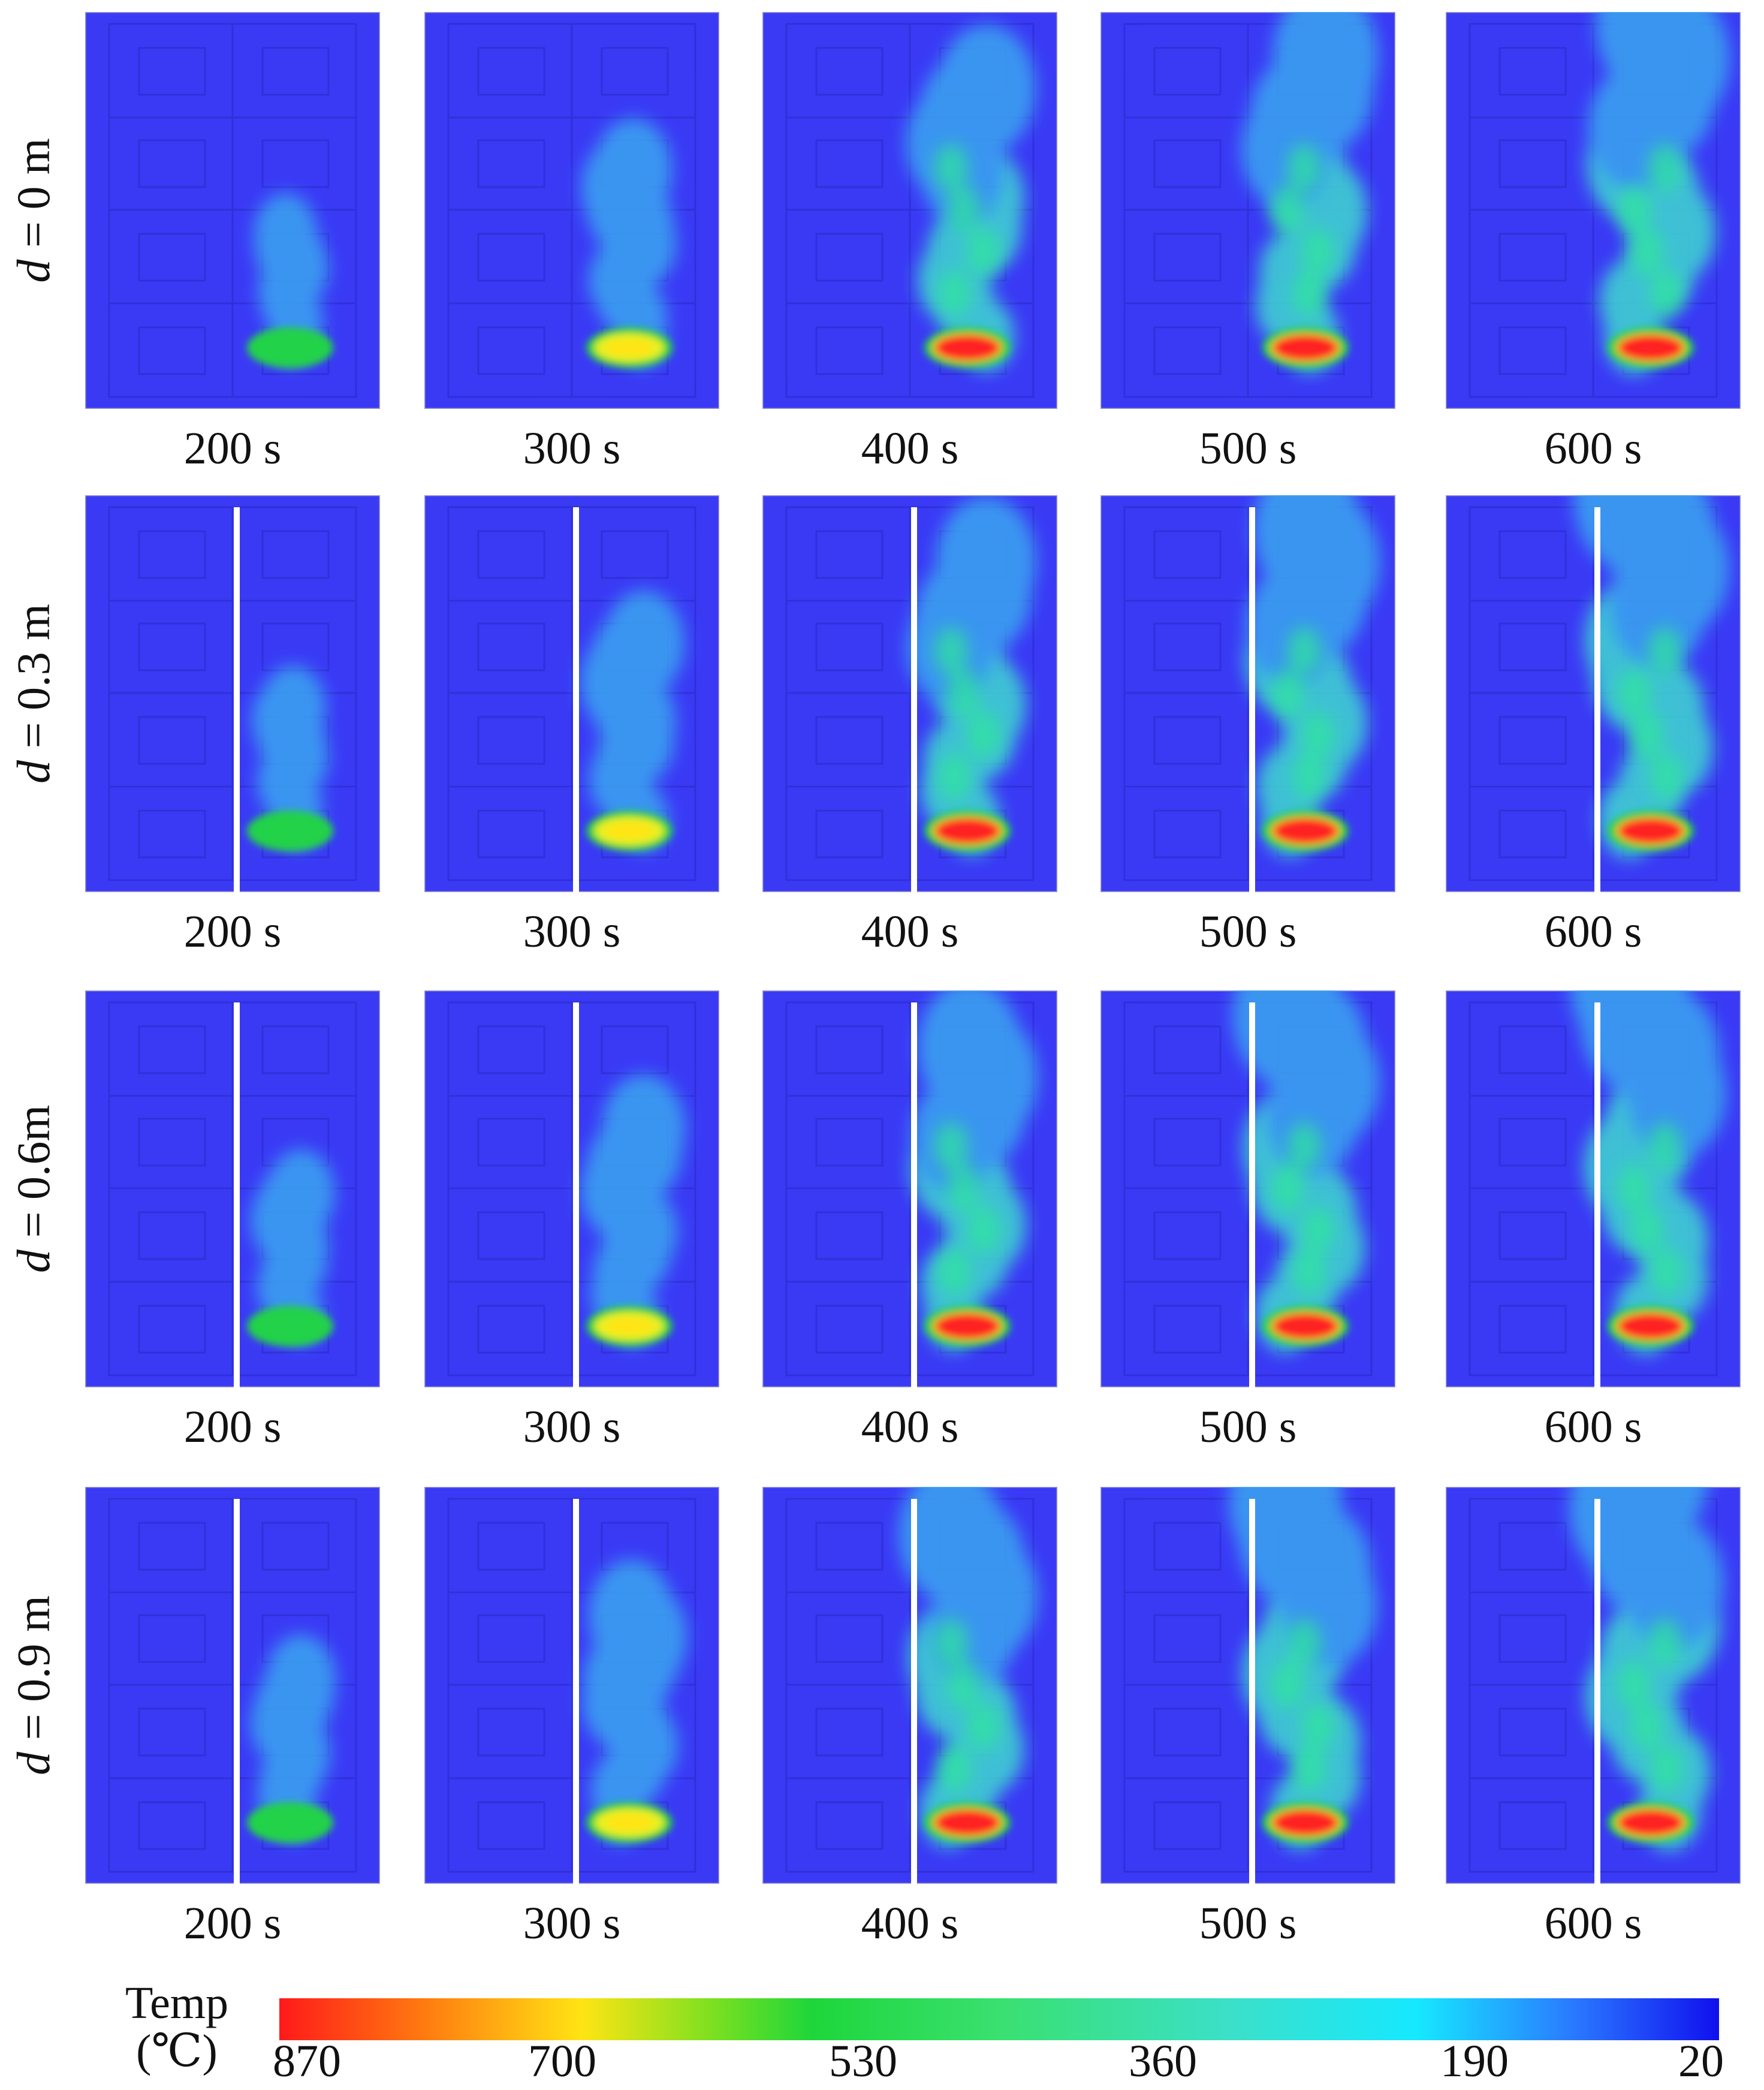 This screenshot has width=1764, height=2090. What do you see at coordinates (33, 1177) in the screenshot?
I see `row-label-value: = 0.6m` at bounding box center [33, 1177].